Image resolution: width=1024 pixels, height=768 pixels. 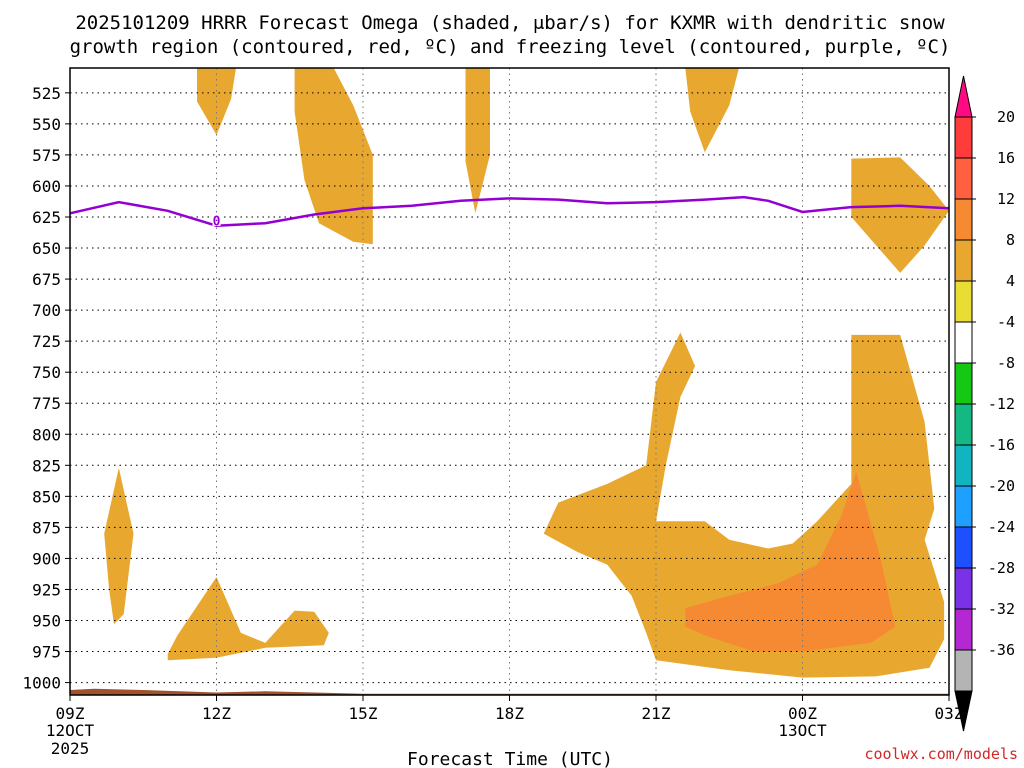 I want to click on colorbar-label--24: -24, so click(x=1001, y=527).